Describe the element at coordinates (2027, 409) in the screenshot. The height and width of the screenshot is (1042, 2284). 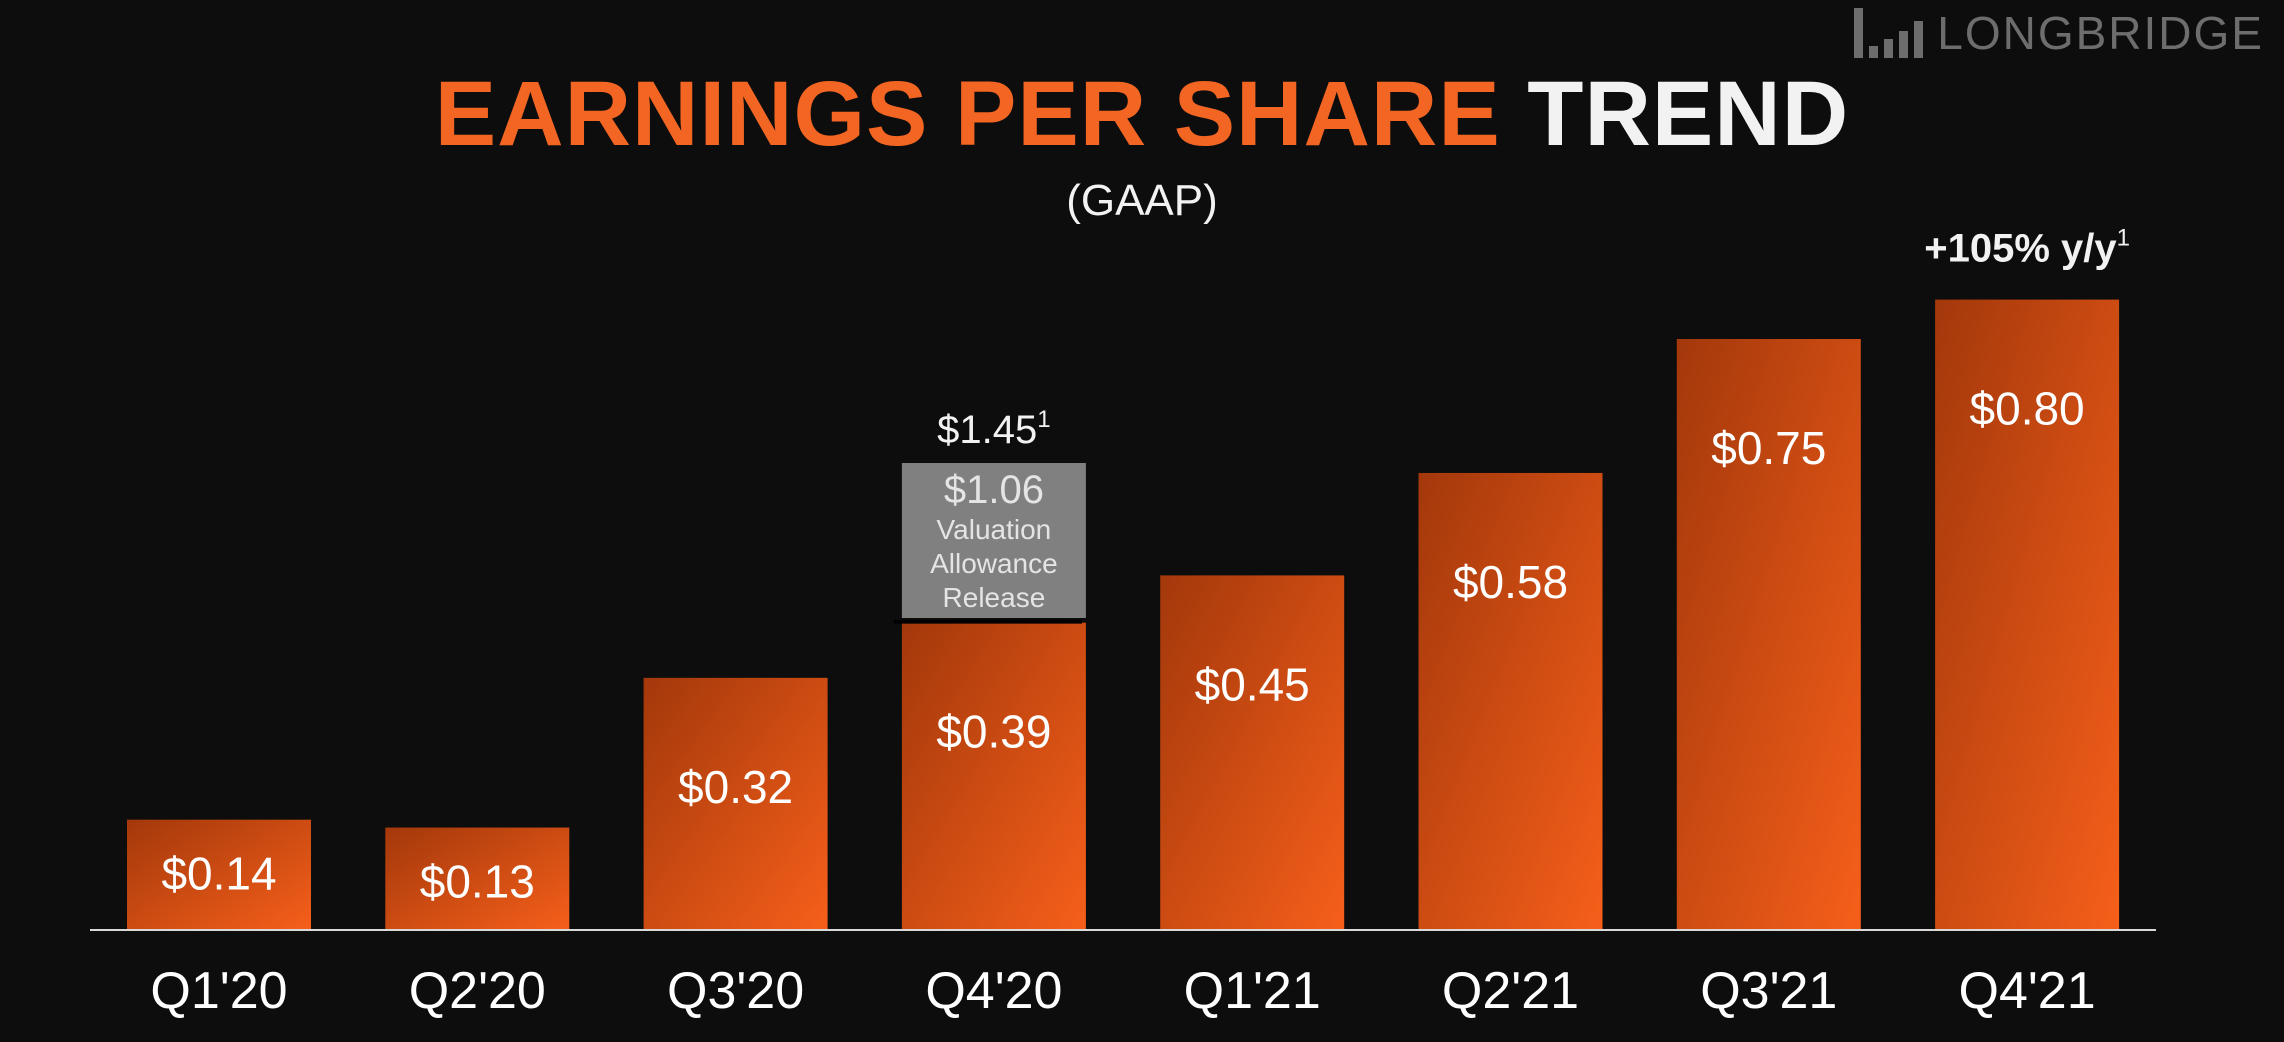
I see `value-label: $0.80` at that location.